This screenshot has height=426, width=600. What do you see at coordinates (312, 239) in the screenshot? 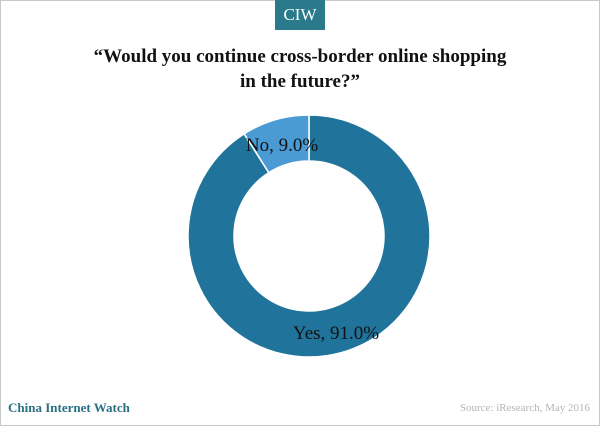
I see `slice-labels: Yes, 91.0% No, 9.0%` at bounding box center [312, 239].